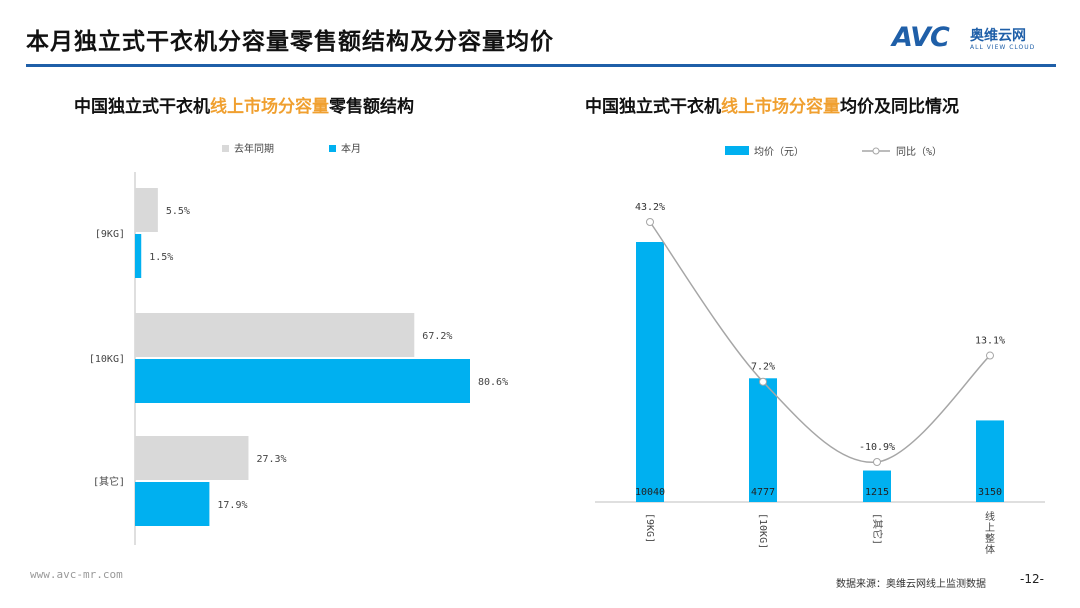 The height and width of the screenshot is (608, 1080). Describe the element at coordinates (763, 367) in the screenshot. I see `yoy-value-label: 7.2%` at that location.